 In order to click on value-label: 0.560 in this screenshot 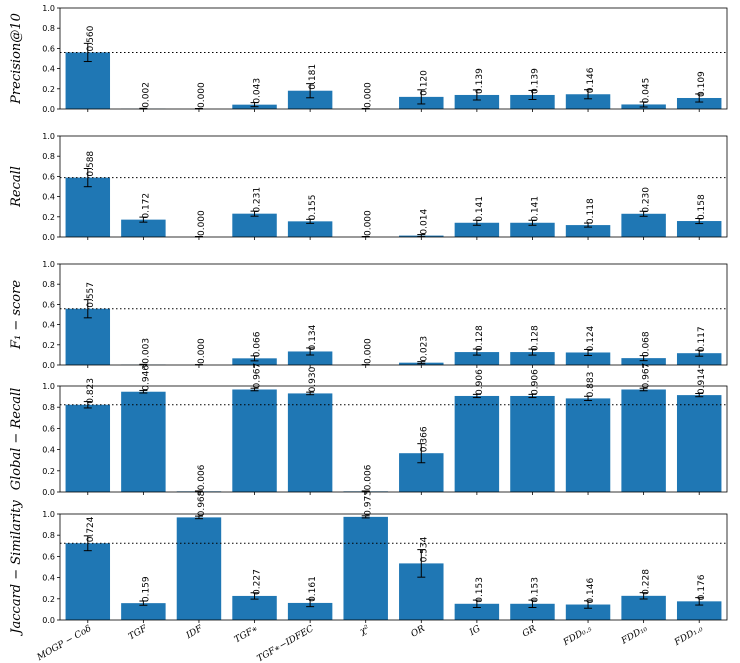, I will do `click(91, 38)`.